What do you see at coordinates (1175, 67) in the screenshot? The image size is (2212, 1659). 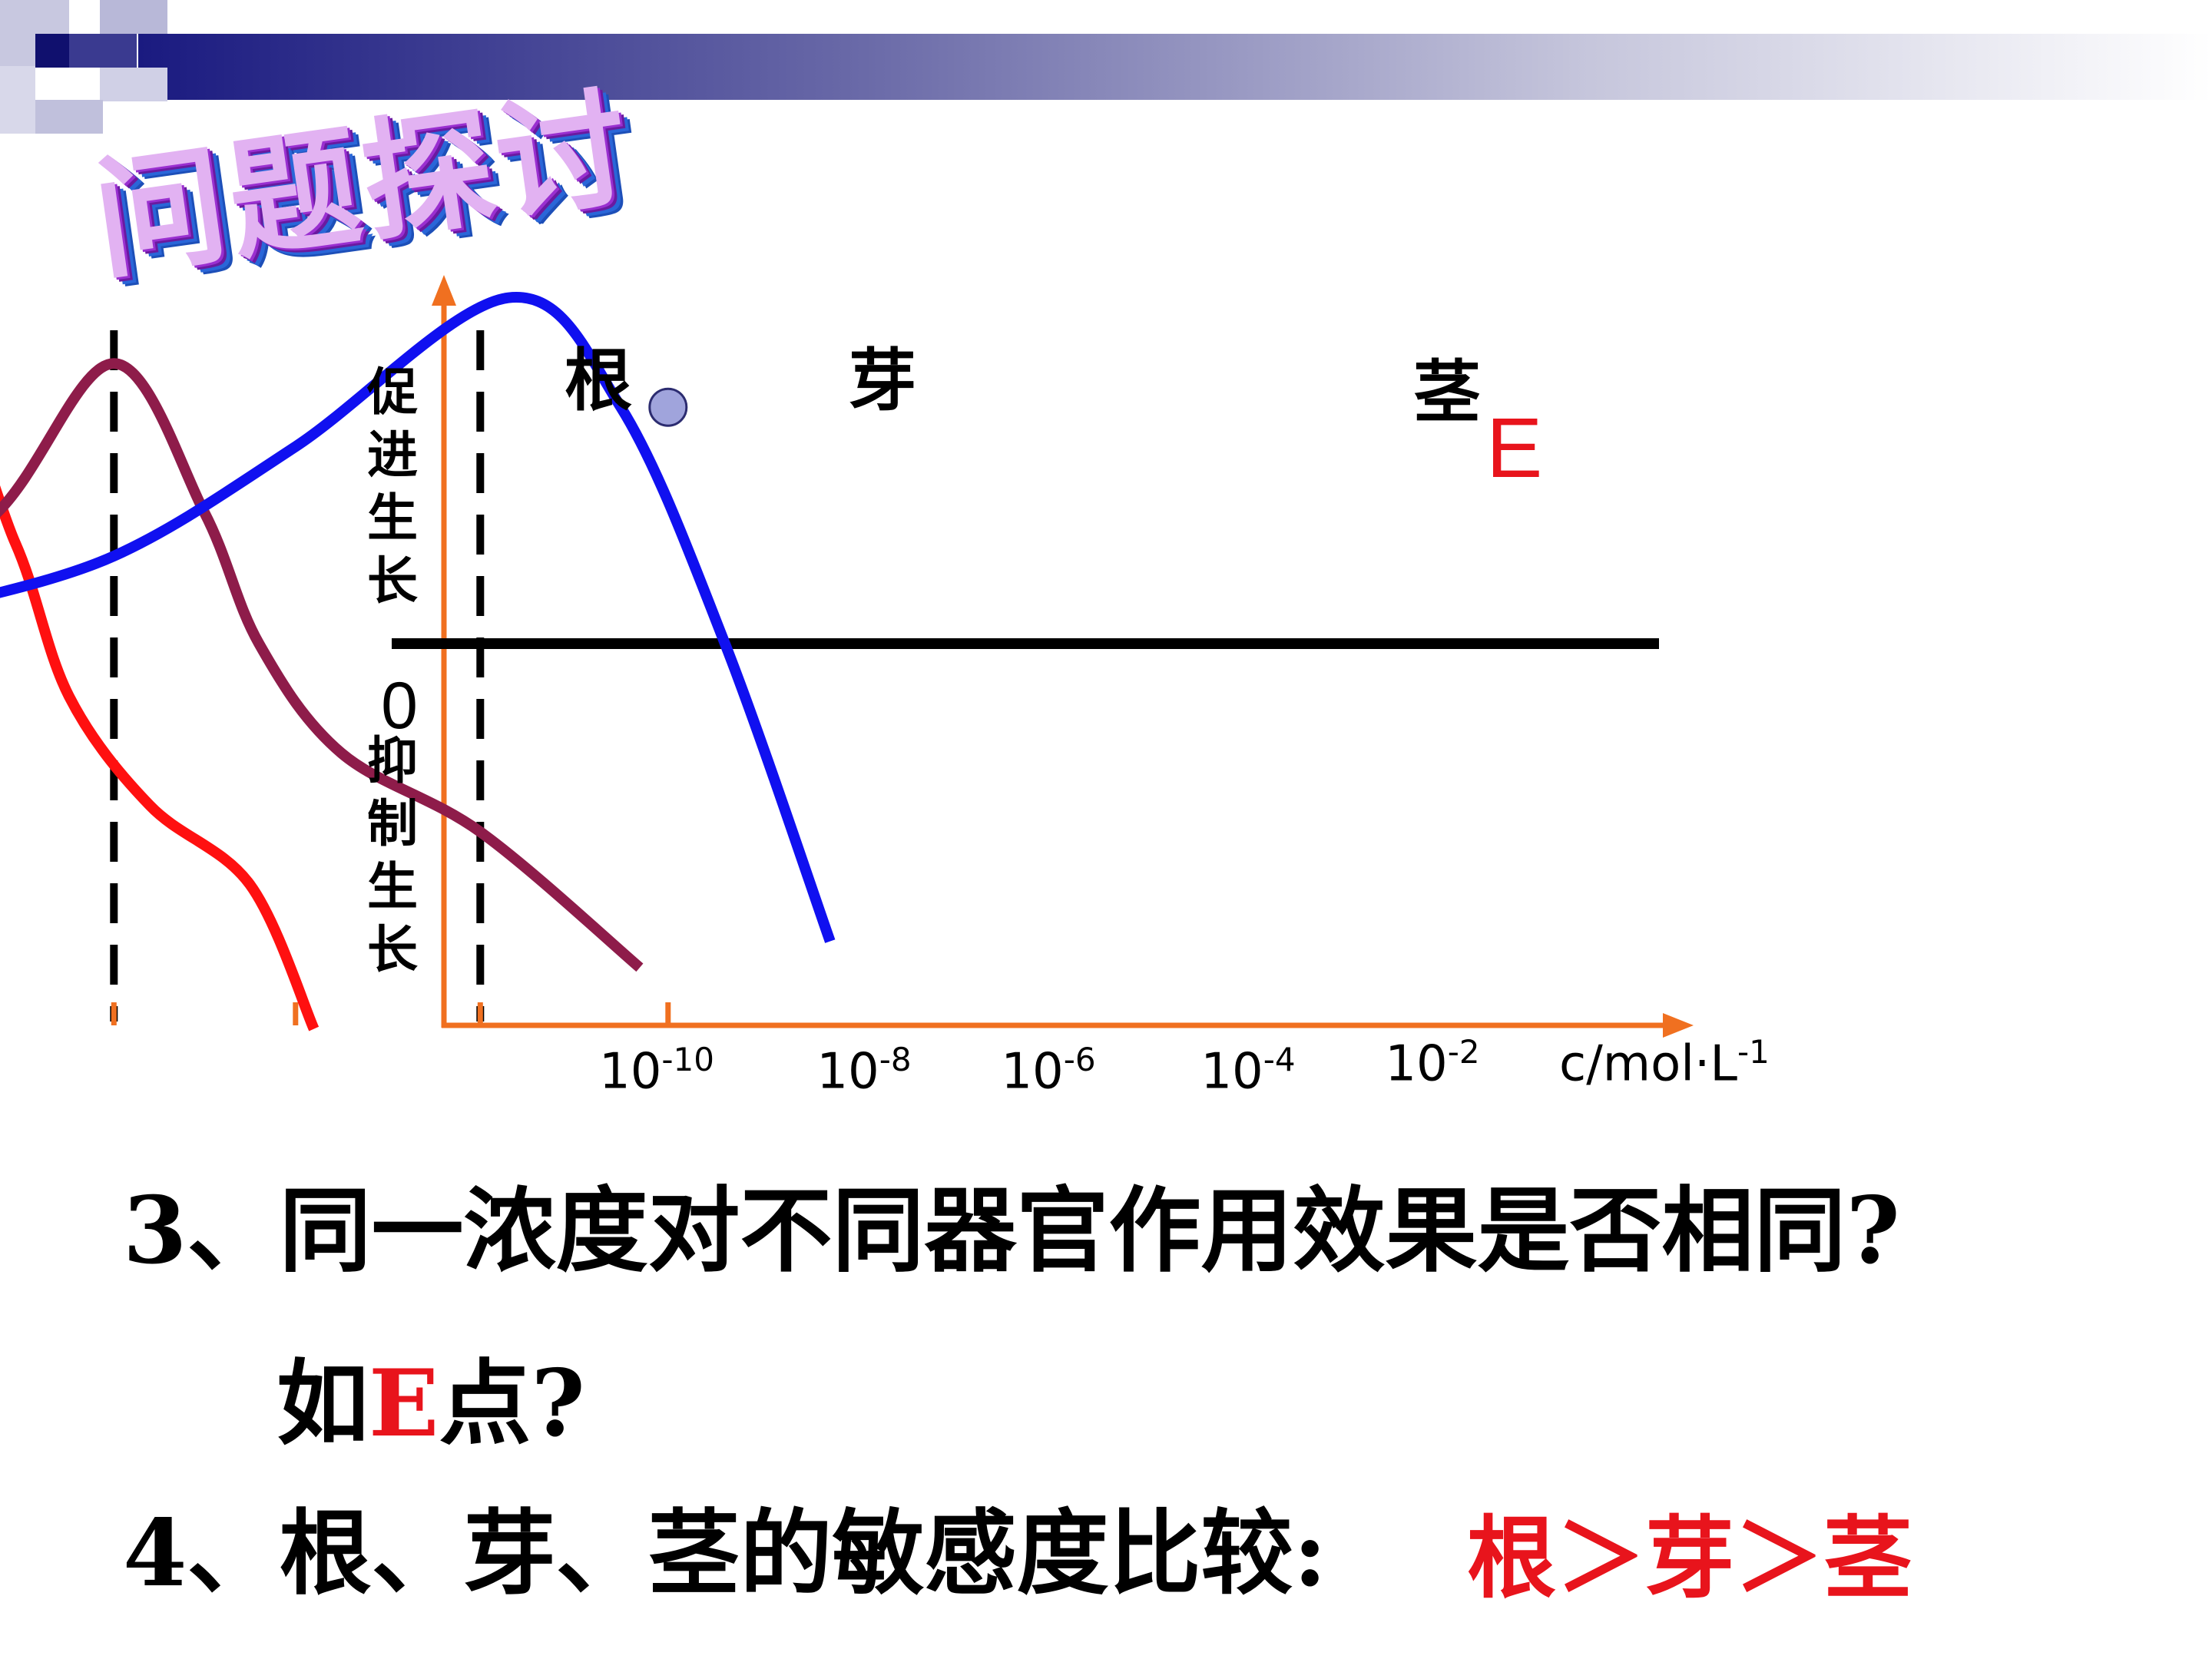 I see `banner-bar` at bounding box center [1175, 67].